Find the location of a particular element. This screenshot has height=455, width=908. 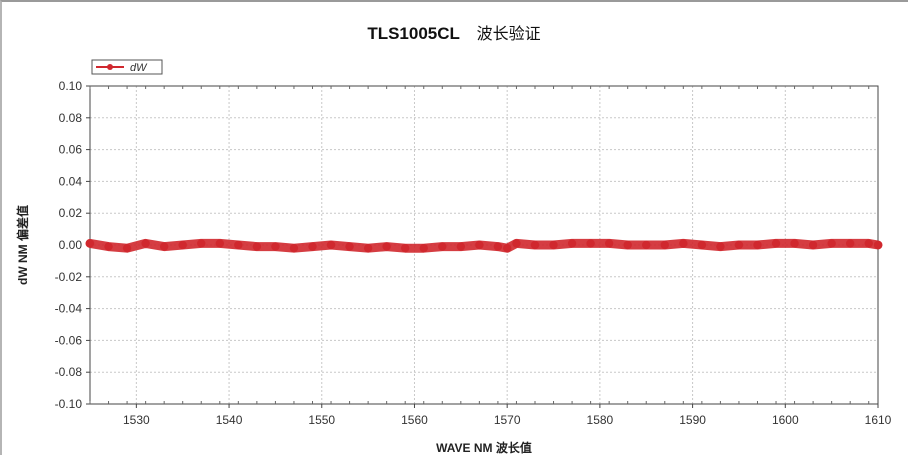

x-tick-label: 1610 is located at coordinates (878, 420).